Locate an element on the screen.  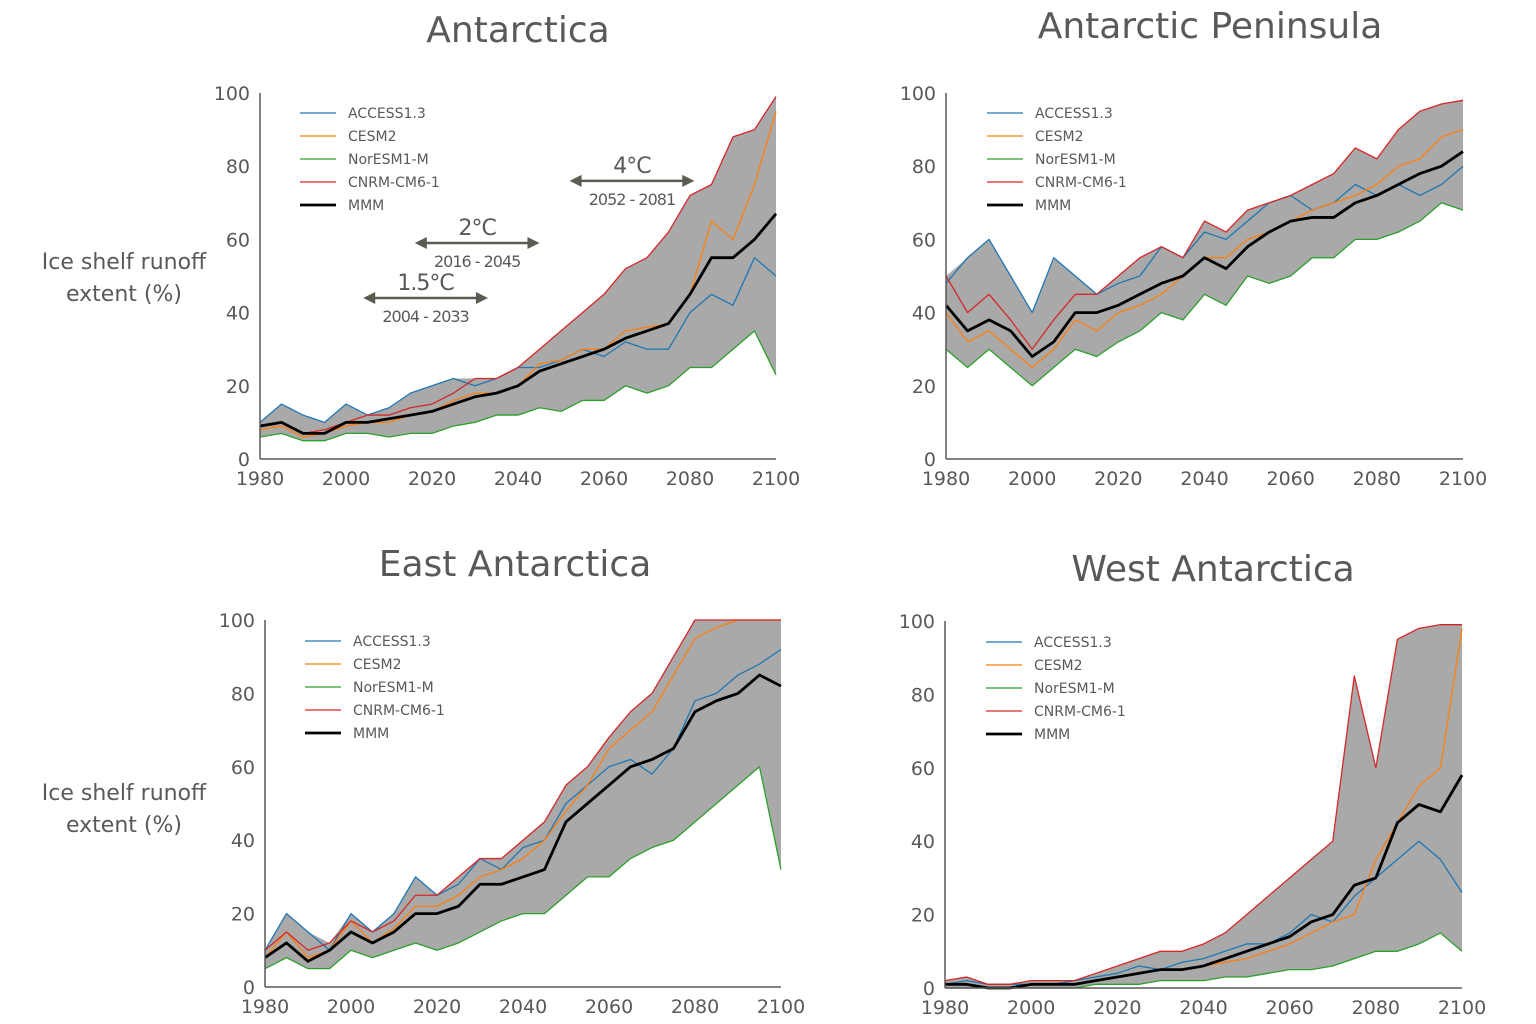
warming-period-annotation: 1.5°C 2004 - 2033 is located at coordinates (425, 298).